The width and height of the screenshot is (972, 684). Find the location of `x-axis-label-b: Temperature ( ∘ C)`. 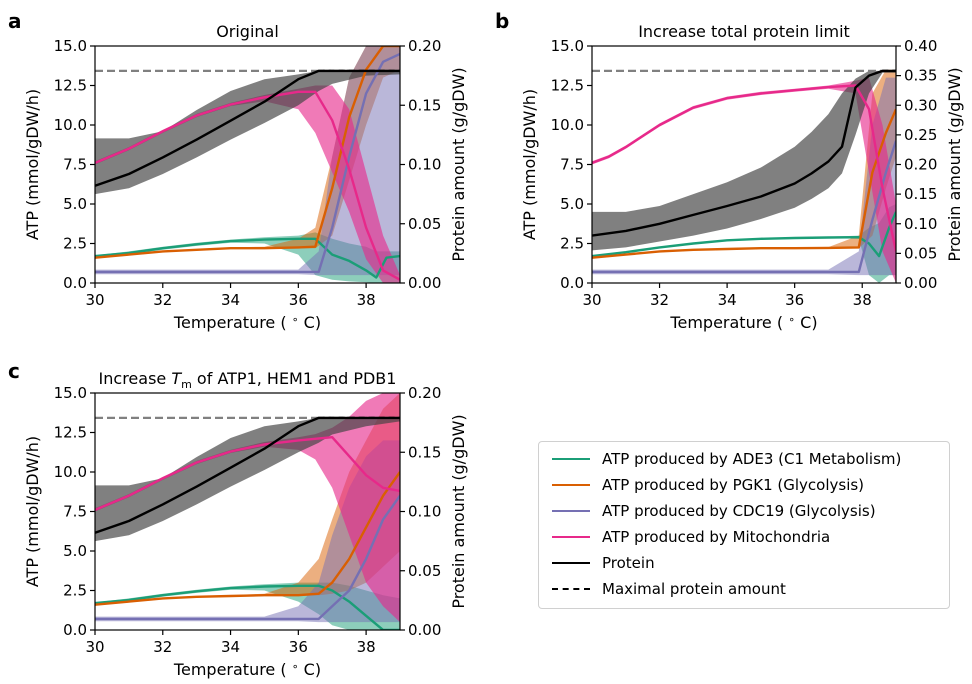

x-axis-label-b: Temperature ( ∘ C) is located at coordinates (743, 322).